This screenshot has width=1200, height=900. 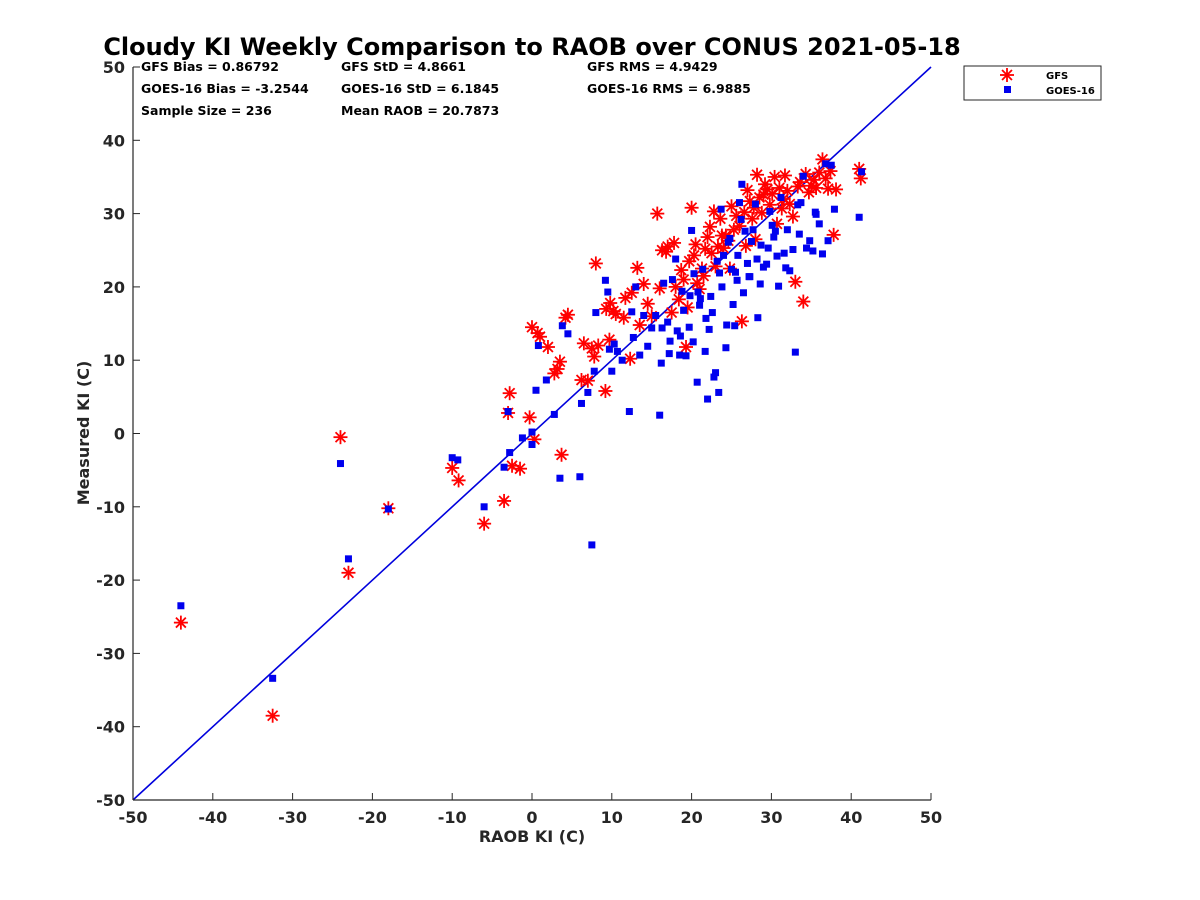 What do you see at coordinates (292, 817) in the screenshot?
I see `x-tick-label: -30` at bounding box center [292, 817].